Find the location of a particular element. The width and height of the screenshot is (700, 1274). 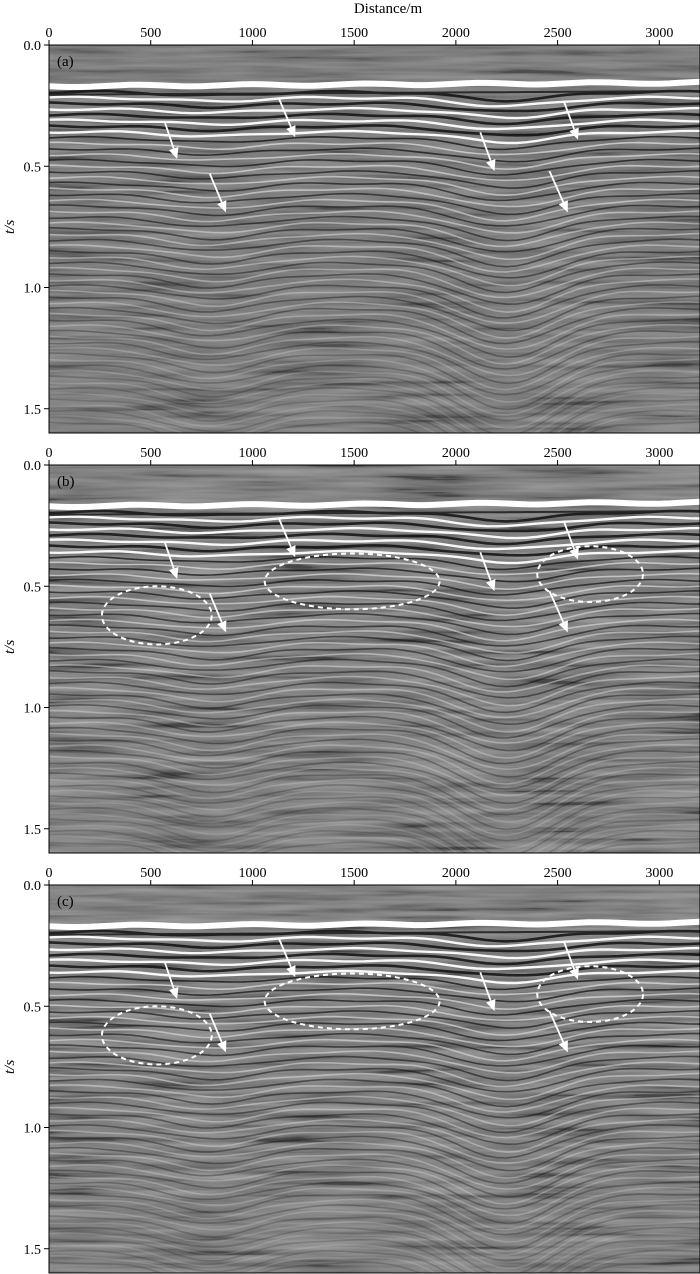

y-tick-label: 0.0 is located at coordinates (33, 46).